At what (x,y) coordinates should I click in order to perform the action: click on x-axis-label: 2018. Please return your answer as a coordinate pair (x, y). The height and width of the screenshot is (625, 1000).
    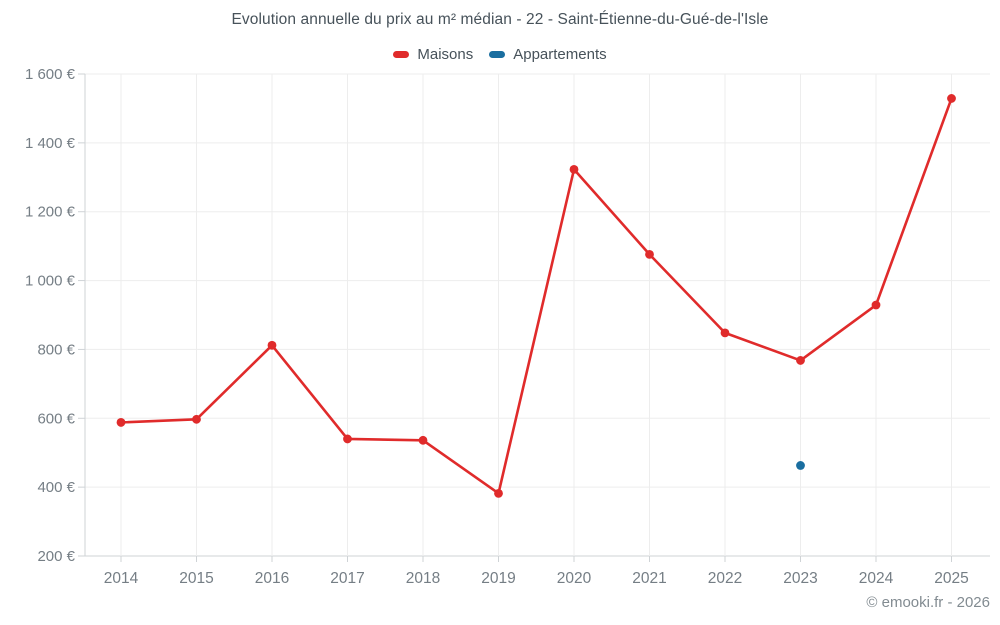
    Looking at the image, I should click on (423, 578).